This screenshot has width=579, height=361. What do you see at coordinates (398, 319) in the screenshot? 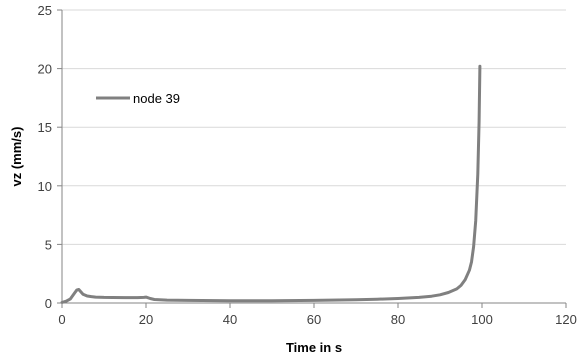
I see `x-tick-label-80: 80` at bounding box center [398, 319].